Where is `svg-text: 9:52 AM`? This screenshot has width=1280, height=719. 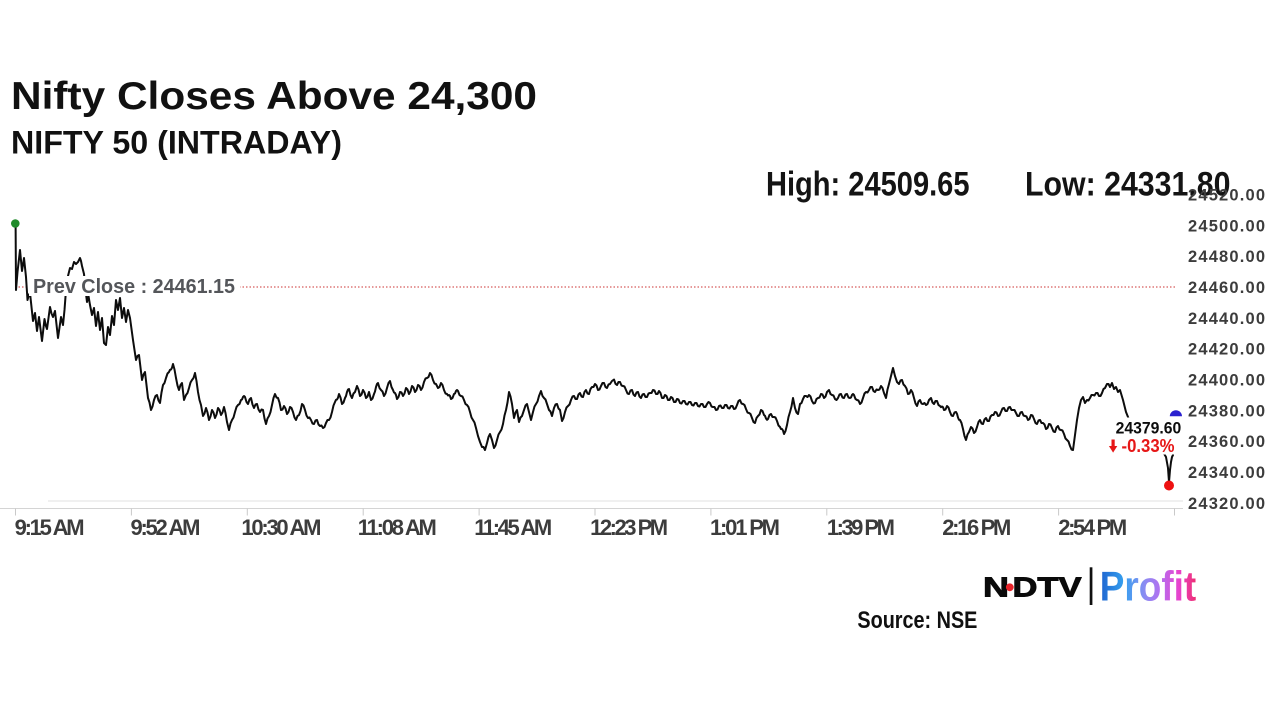 svg-text: 9:52 AM is located at coordinates (166, 527).